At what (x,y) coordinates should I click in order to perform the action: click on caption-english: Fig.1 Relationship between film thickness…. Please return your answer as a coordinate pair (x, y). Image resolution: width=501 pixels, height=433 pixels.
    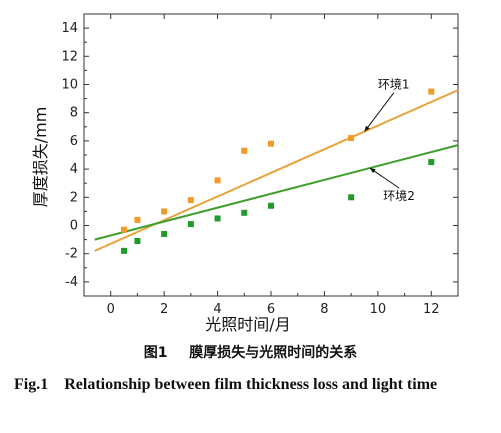
    Looking at the image, I should click on (254, 385).